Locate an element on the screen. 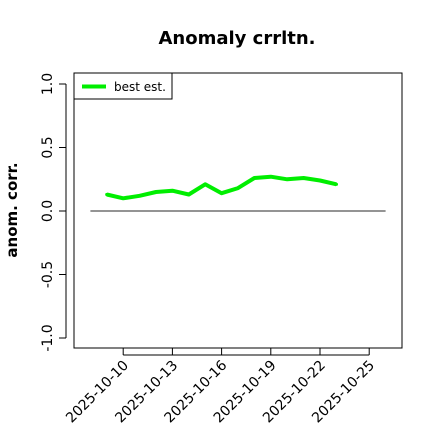  y-tick-label: 1.0 is located at coordinates (48, 84).